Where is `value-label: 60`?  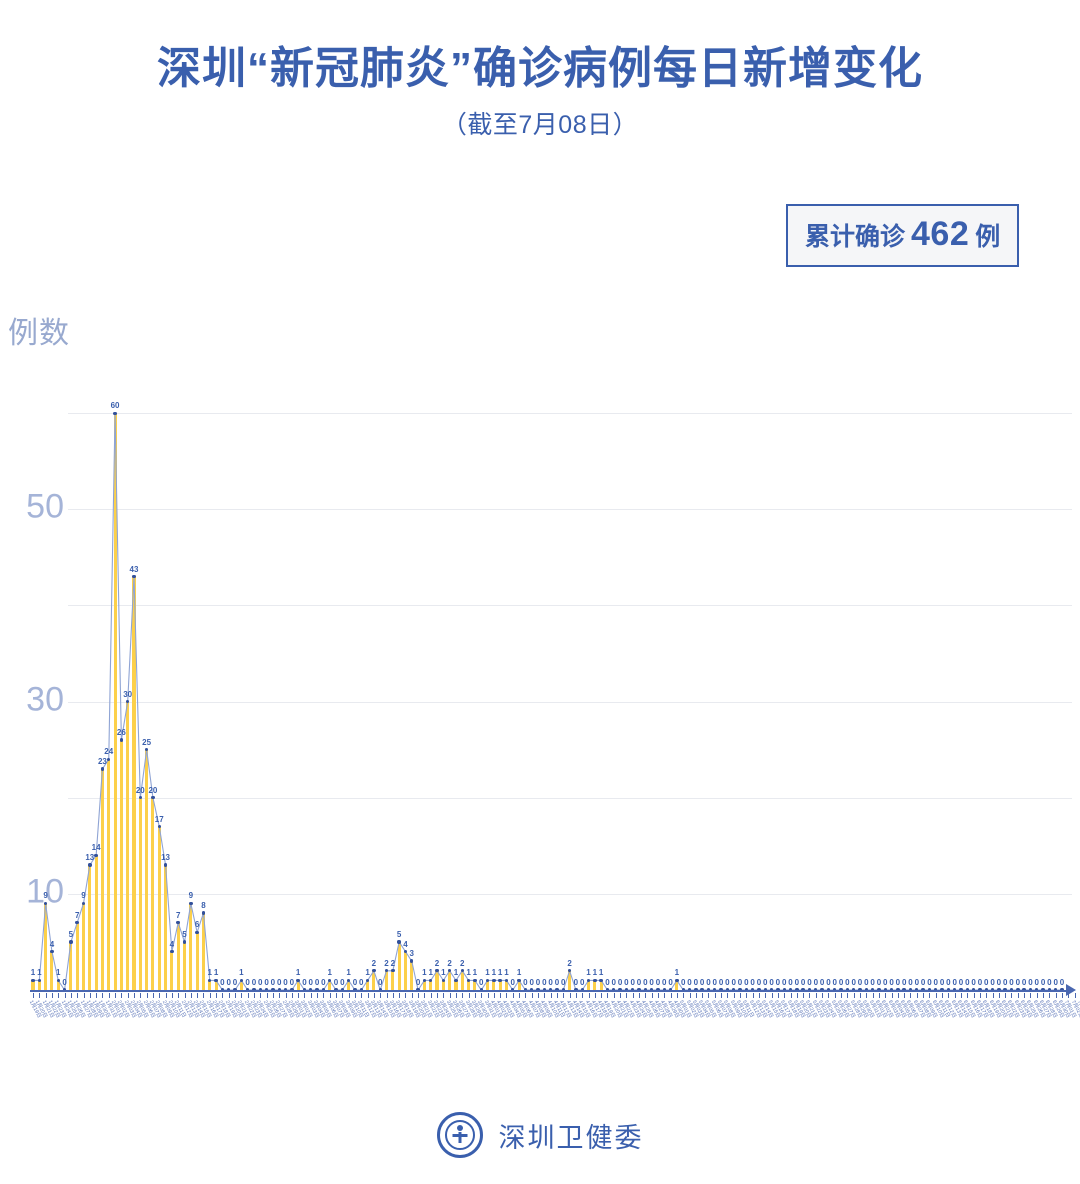 value-label: 60 is located at coordinates (115, 406).